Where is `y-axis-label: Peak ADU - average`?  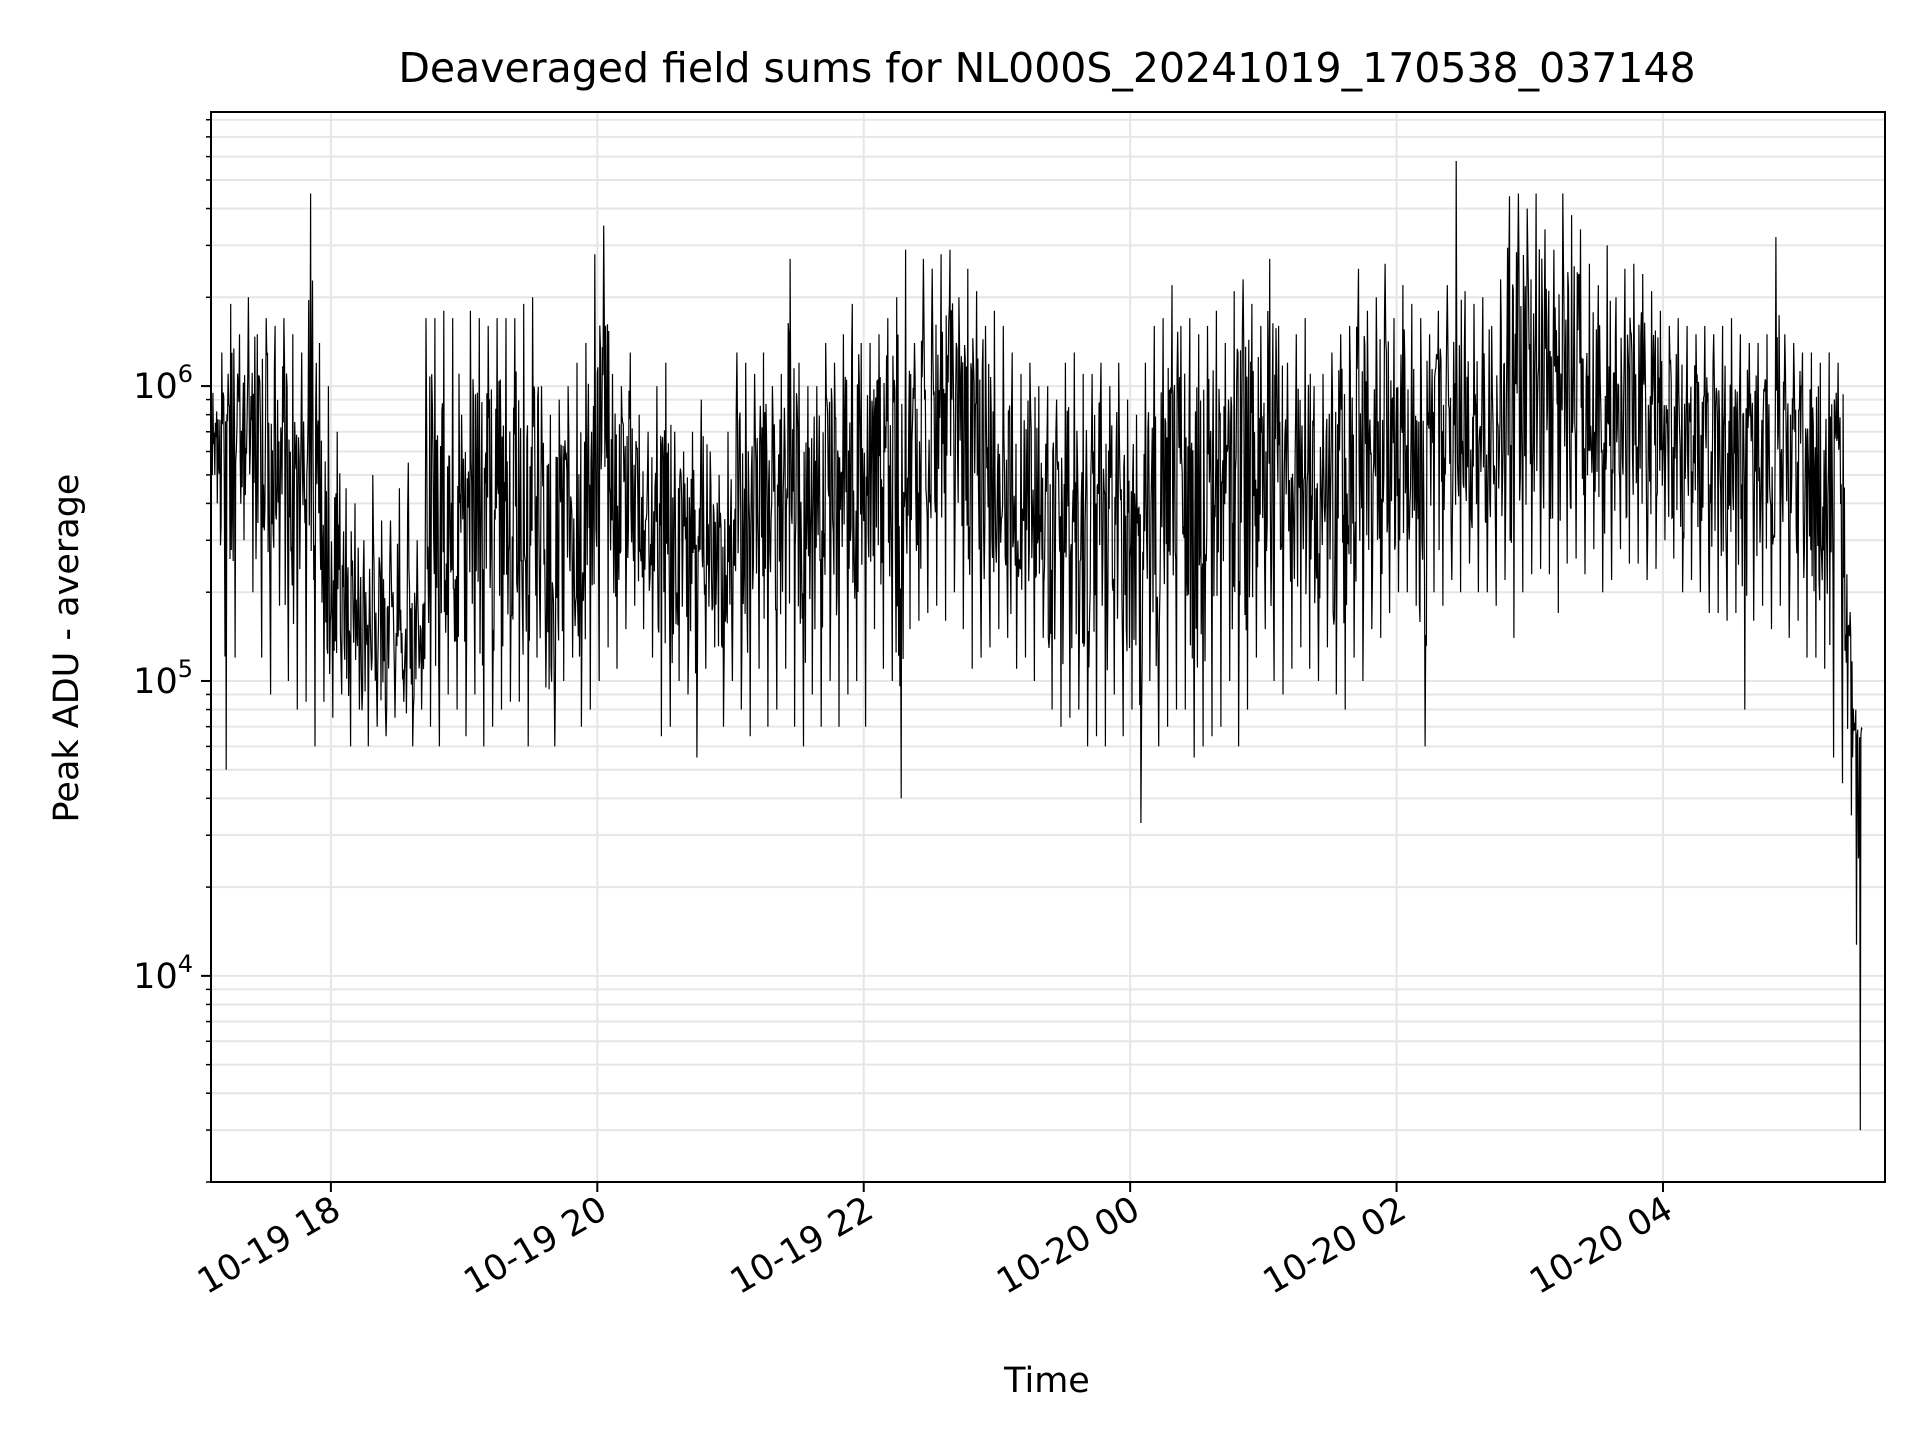 y-axis-label: Peak ADU - average is located at coordinates (67, 648).